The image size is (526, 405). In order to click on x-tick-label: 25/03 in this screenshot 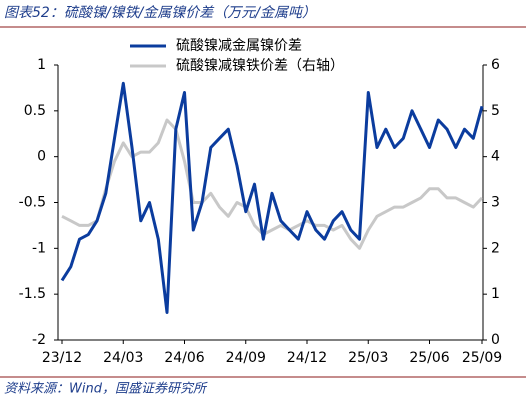, I will do `click(368, 358)`.